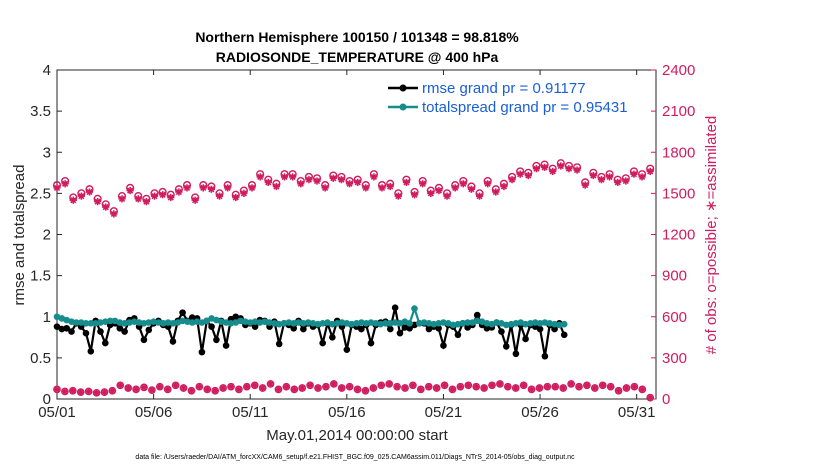 The height and width of the screenshot is (470, 830). I want to click on y-left-tick-label: 4, so click(47, 70).